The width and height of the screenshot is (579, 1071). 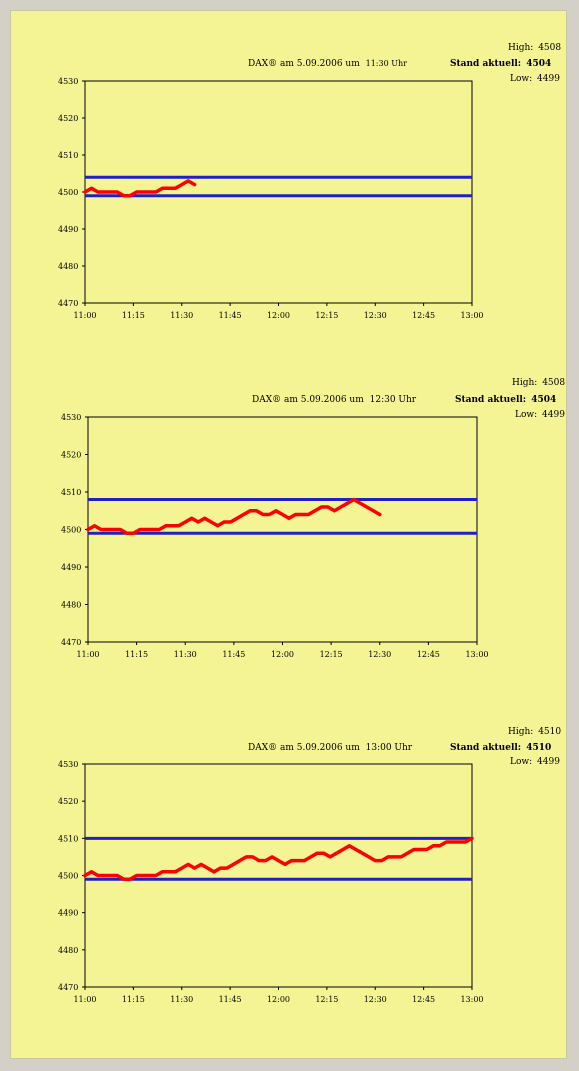 What do you see at coordinates (500, 64) in the screenshot?
I see `chart-1-stand: Stand aktuell: 4504` at bounding box center [500, 64].